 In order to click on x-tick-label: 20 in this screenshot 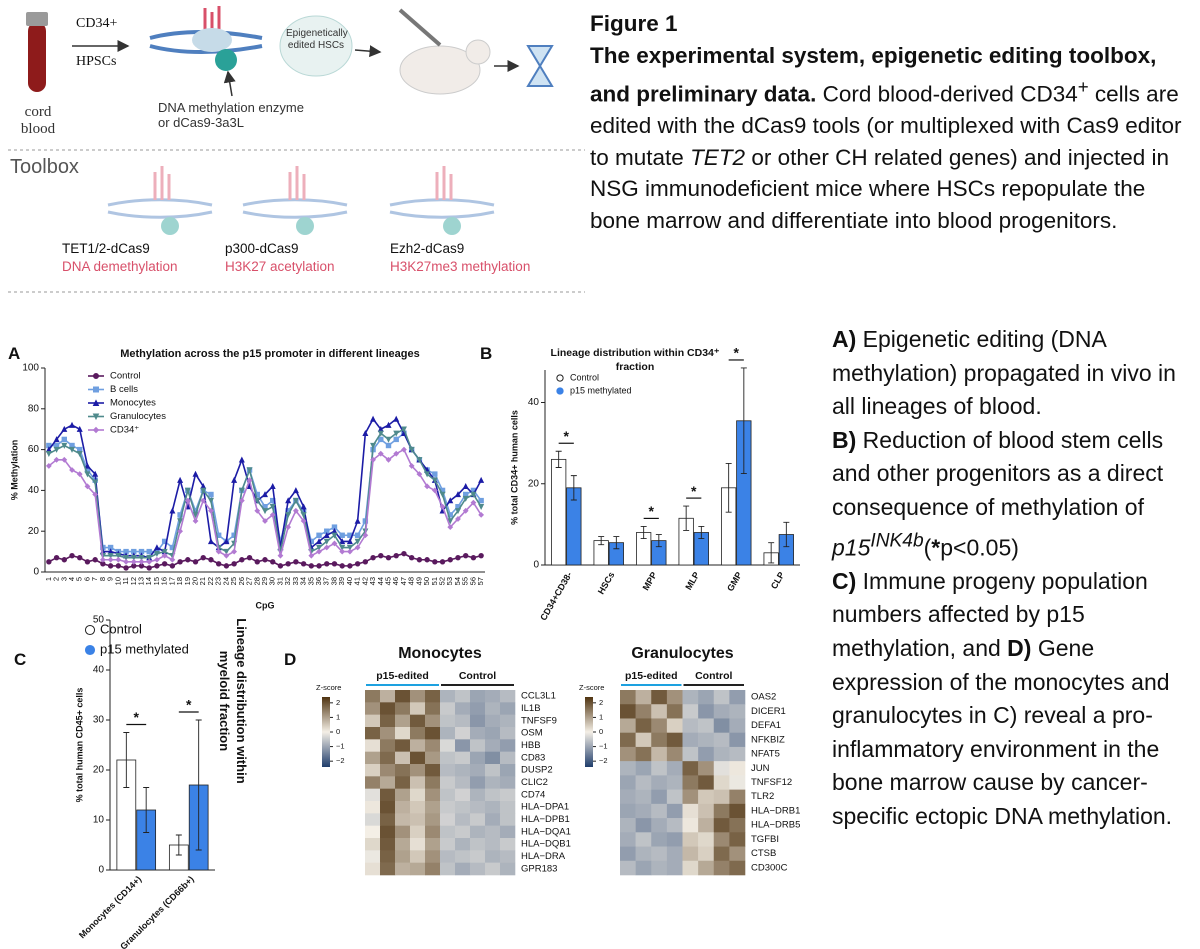, I will do `click(195, 581)`.